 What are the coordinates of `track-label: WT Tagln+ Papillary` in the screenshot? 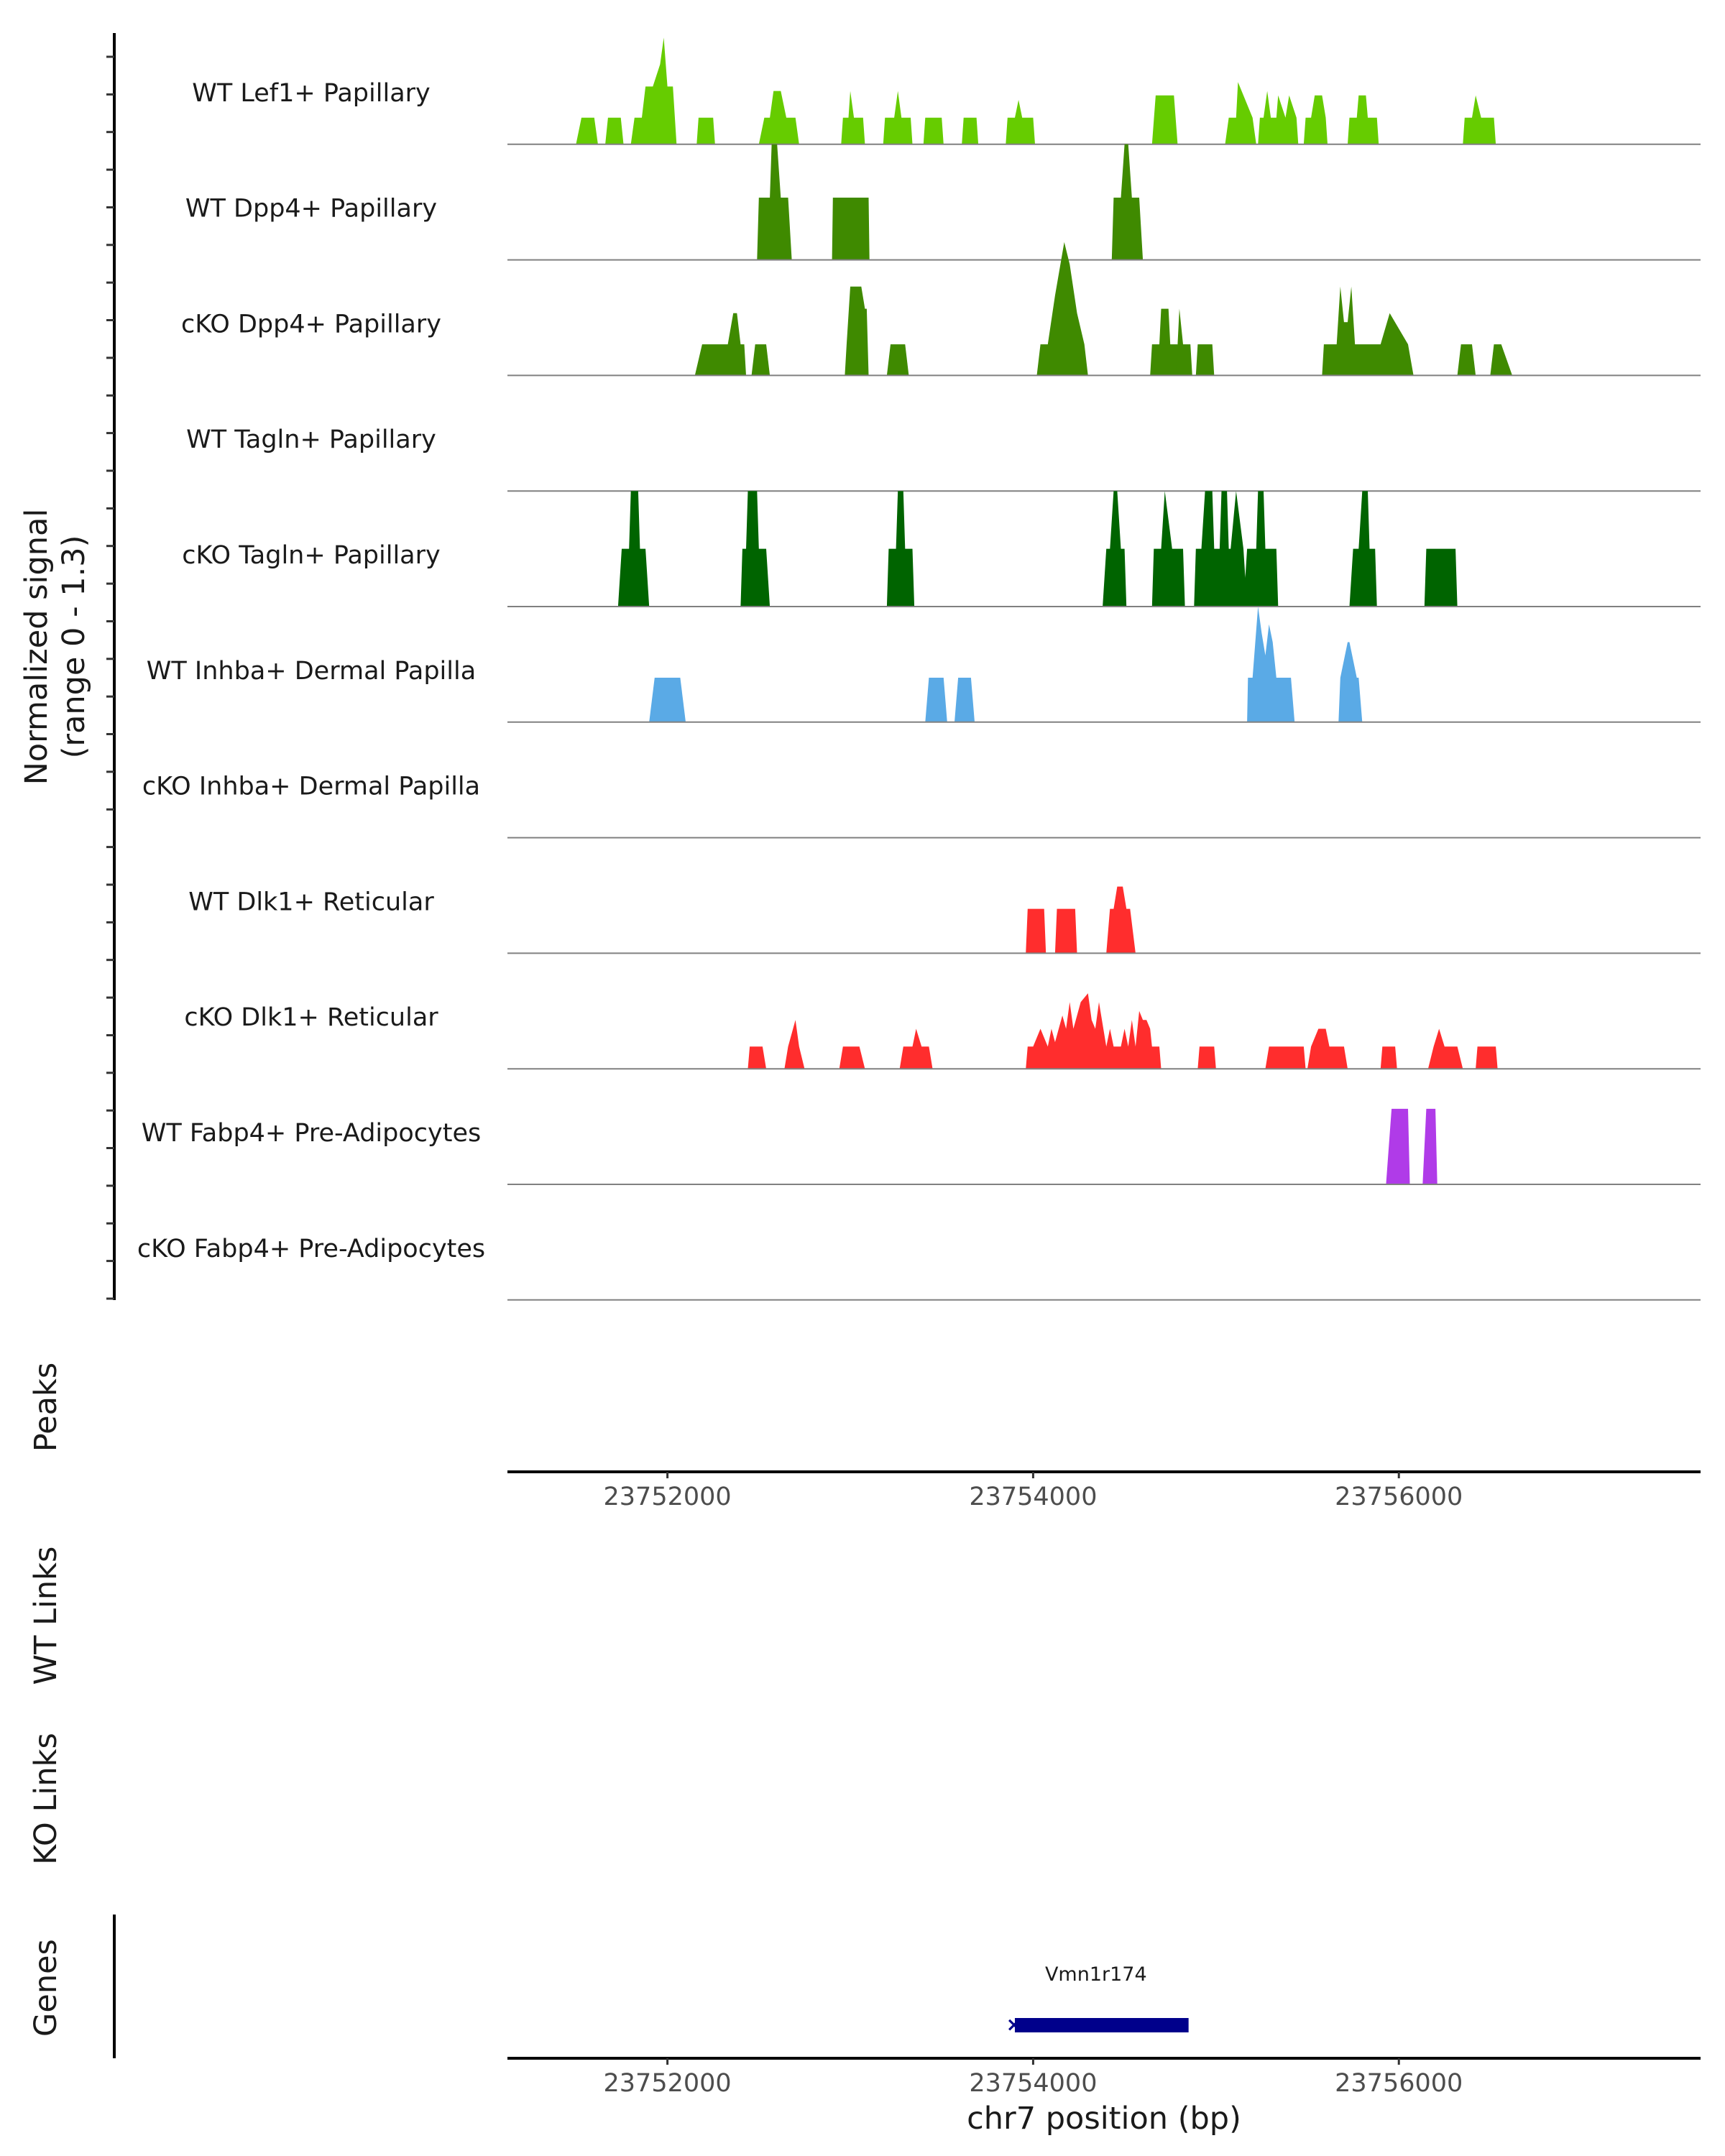 It's located at (311, 439).